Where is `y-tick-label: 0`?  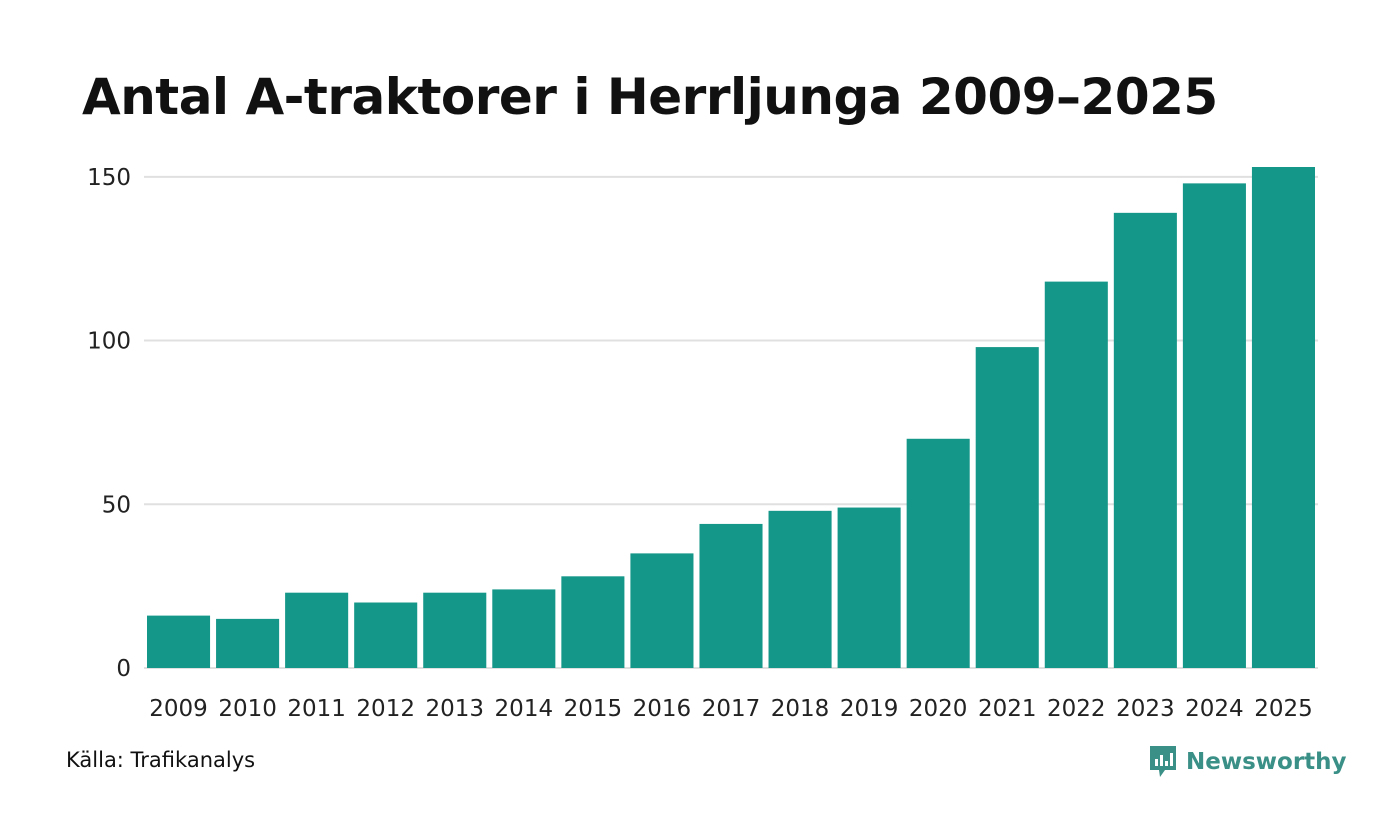
y-tick-label: 0 is located at coordinates (123, 669).